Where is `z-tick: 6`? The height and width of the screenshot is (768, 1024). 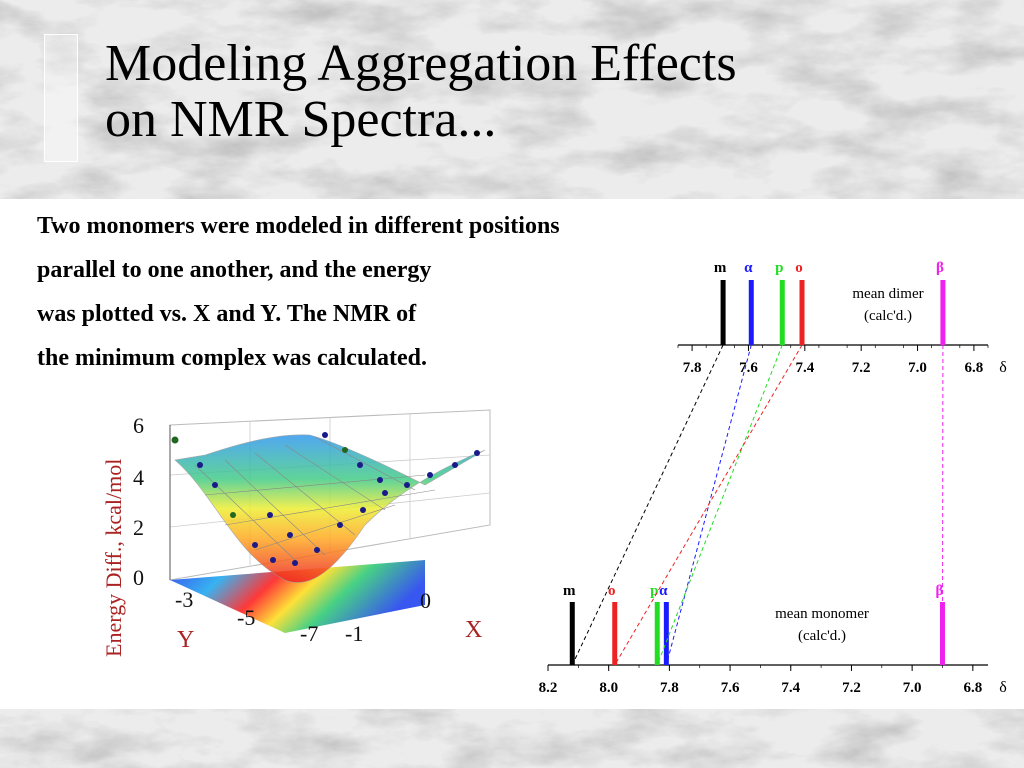
z-tick: 6 is located at coordinates (138, 425).